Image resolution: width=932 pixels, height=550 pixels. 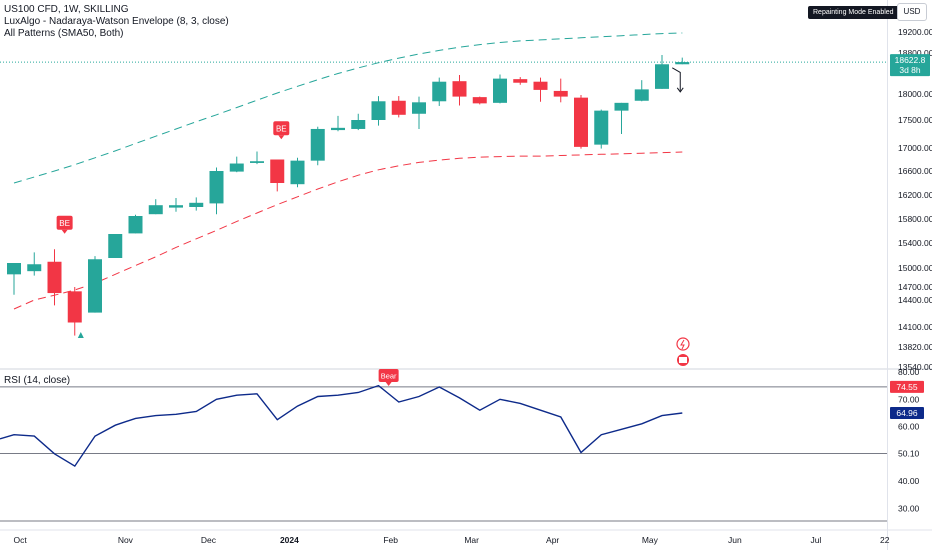 I want to click on side-icons, so click(x=683, y=351).